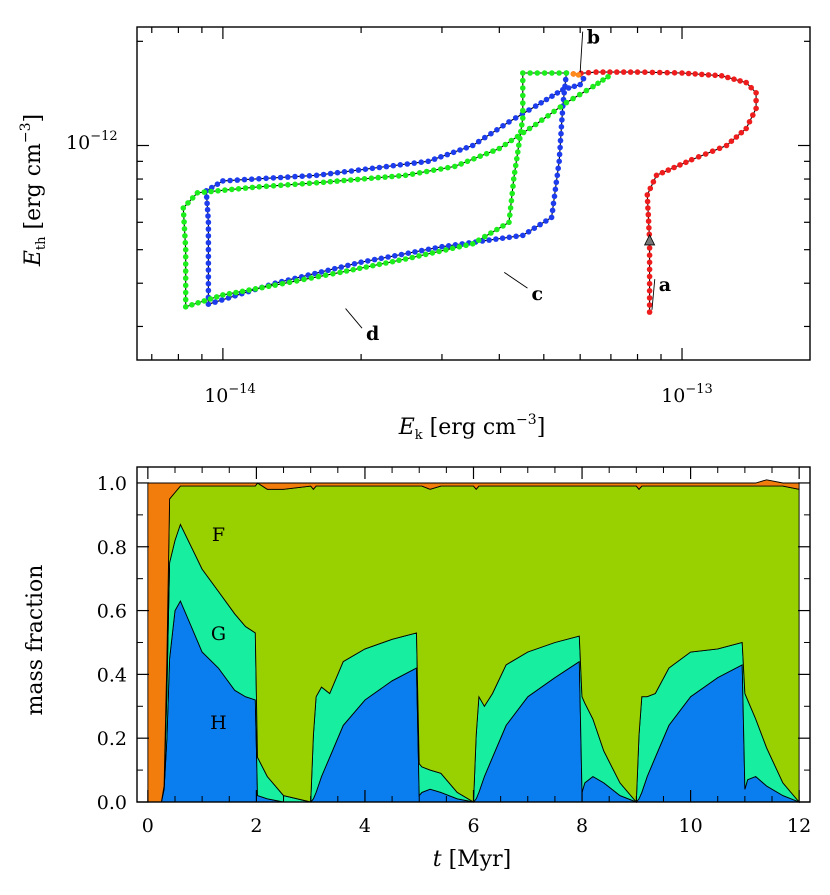  What do you see at coordinates (394, 188) in the screenshot?
I see `curve-c` at bounding box center [394, 188].